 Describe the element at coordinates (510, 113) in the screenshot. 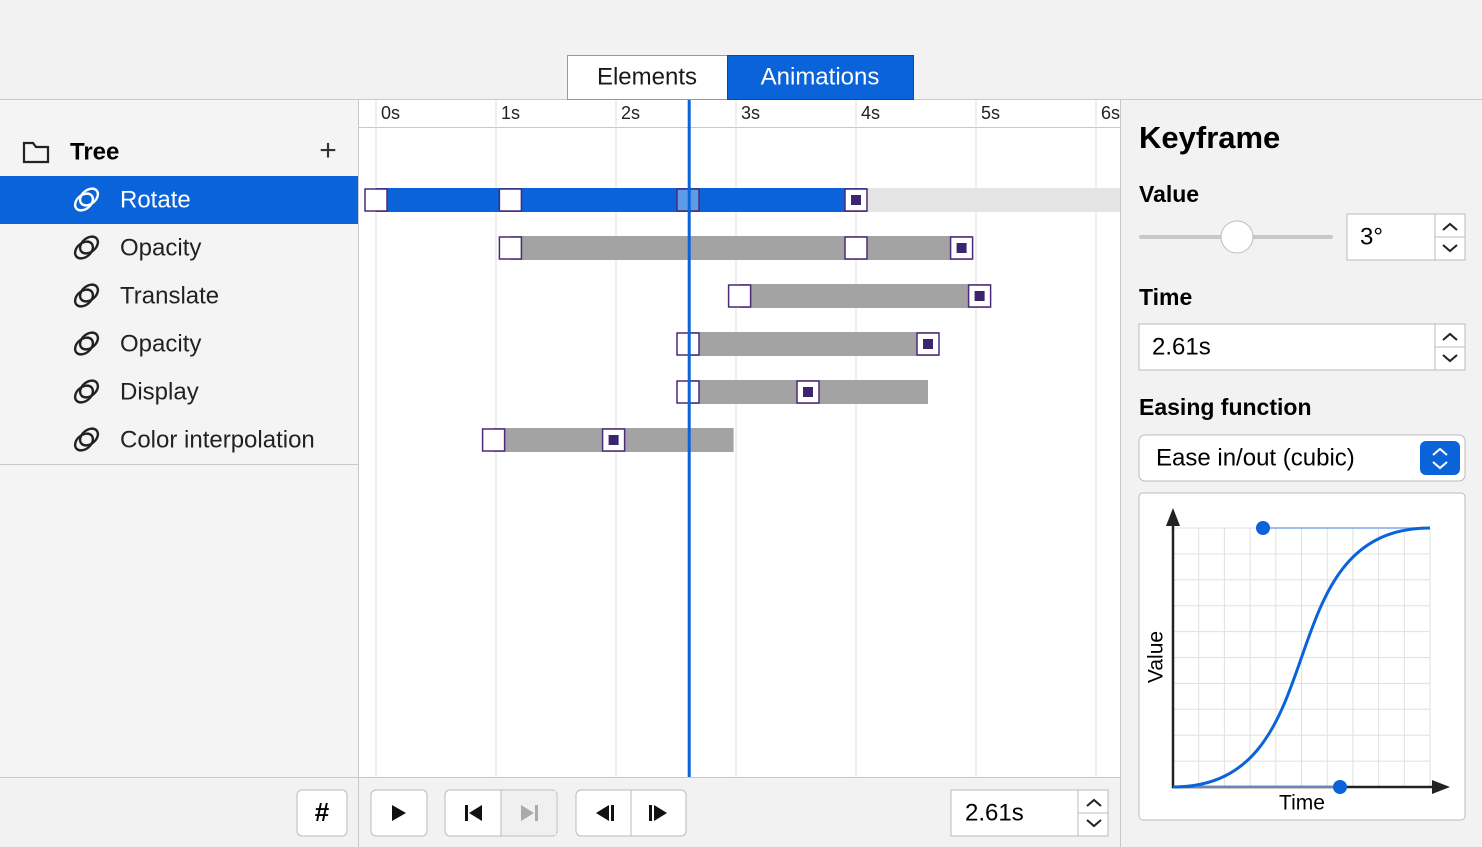

I see `ruler-label: 1s` at that location.